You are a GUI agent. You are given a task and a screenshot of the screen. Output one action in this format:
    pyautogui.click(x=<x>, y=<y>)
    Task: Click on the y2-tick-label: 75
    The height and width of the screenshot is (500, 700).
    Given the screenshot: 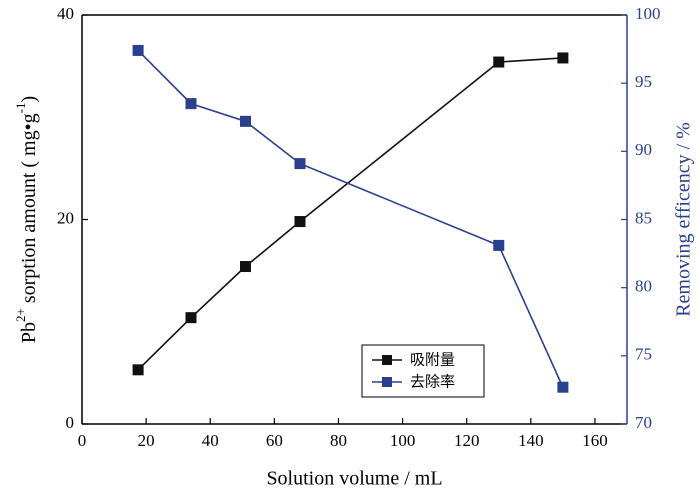 What is the action you would take?
    pyautogui.click(x=643, y=354)
    